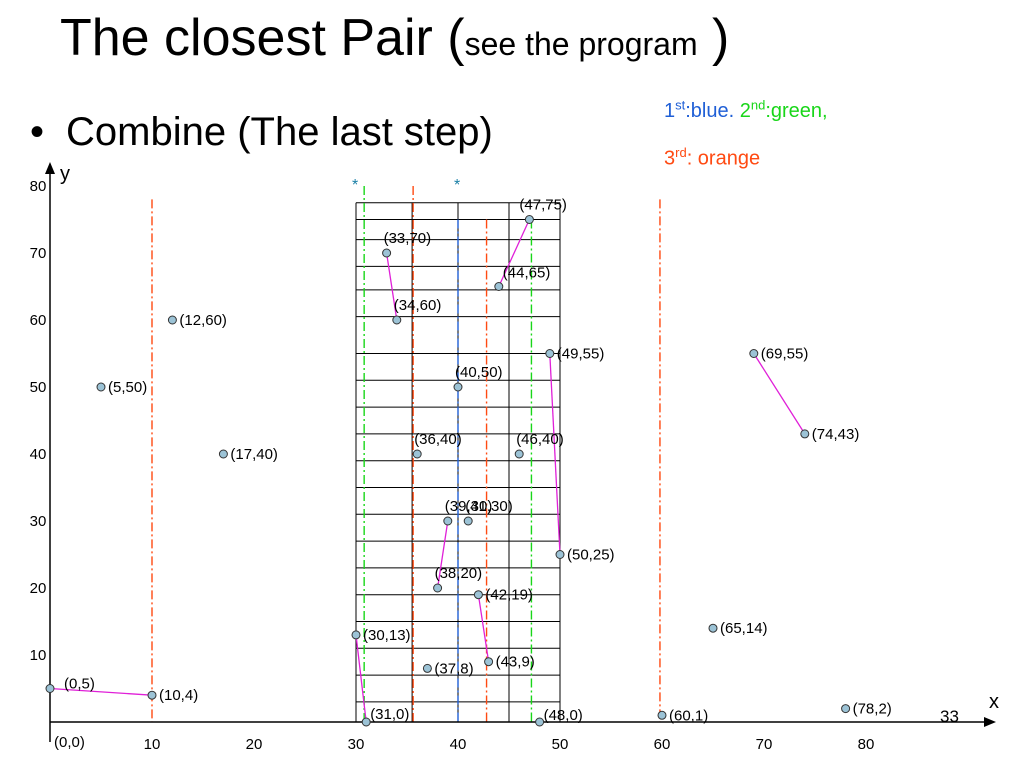 Image resolution: width=1024 pixels, height=768 pixels. I want to click on x-axis-arrow, so click(990, 722).